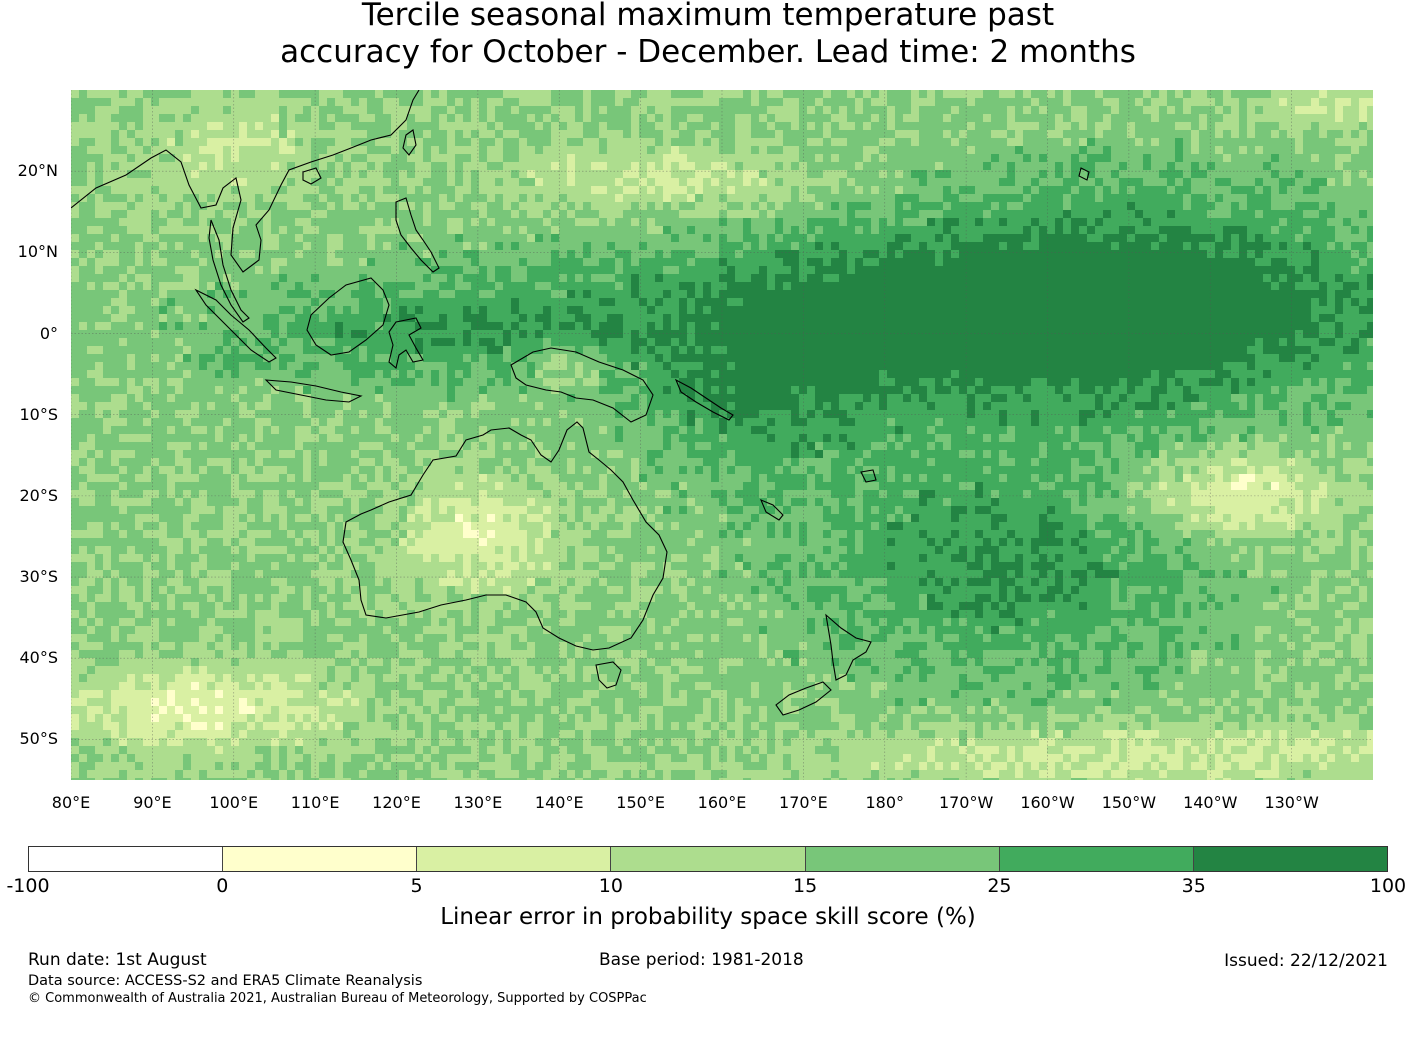 The height and width of the screenshot is (1050, 1416). I want to click on colorbar-tick-label: 25, so click(999, 886).